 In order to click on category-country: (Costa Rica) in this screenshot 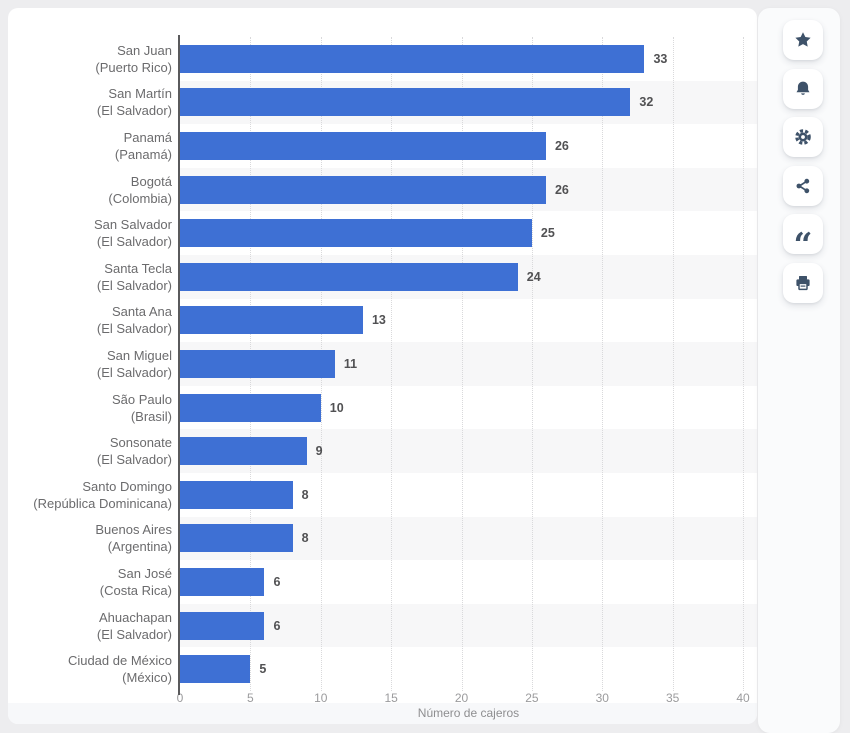, I will do `click(135, 590)`.